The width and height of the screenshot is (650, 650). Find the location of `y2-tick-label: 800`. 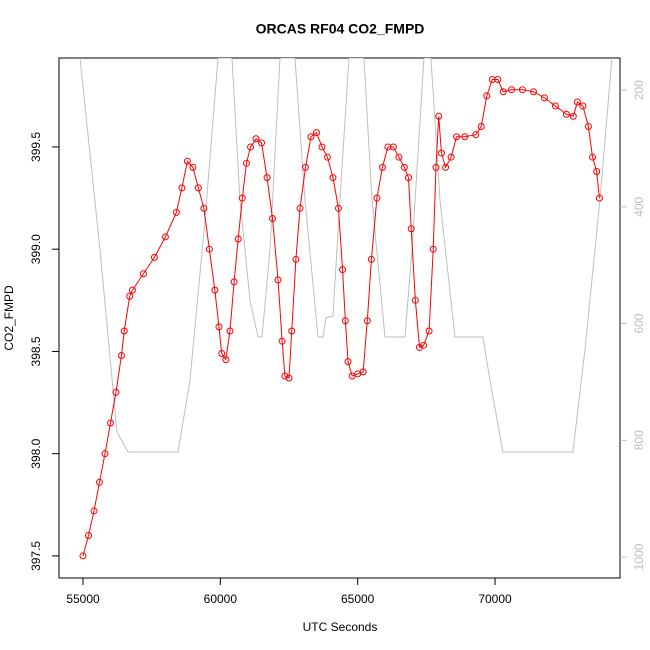

y2-tick-label: 800 is located at coordinates (639, 440).